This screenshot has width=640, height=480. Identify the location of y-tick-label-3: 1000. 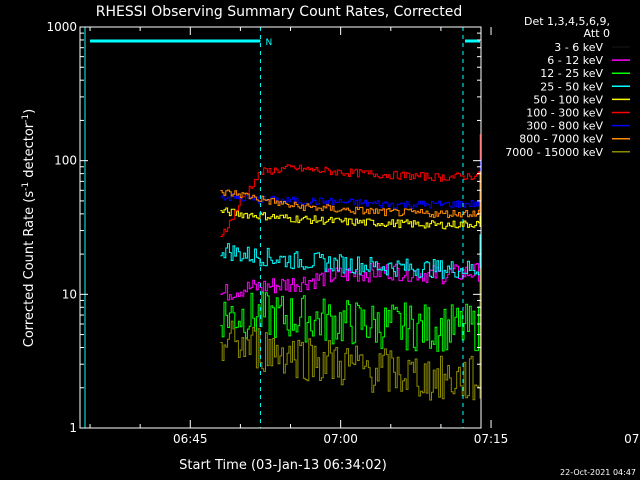
(61, 27).